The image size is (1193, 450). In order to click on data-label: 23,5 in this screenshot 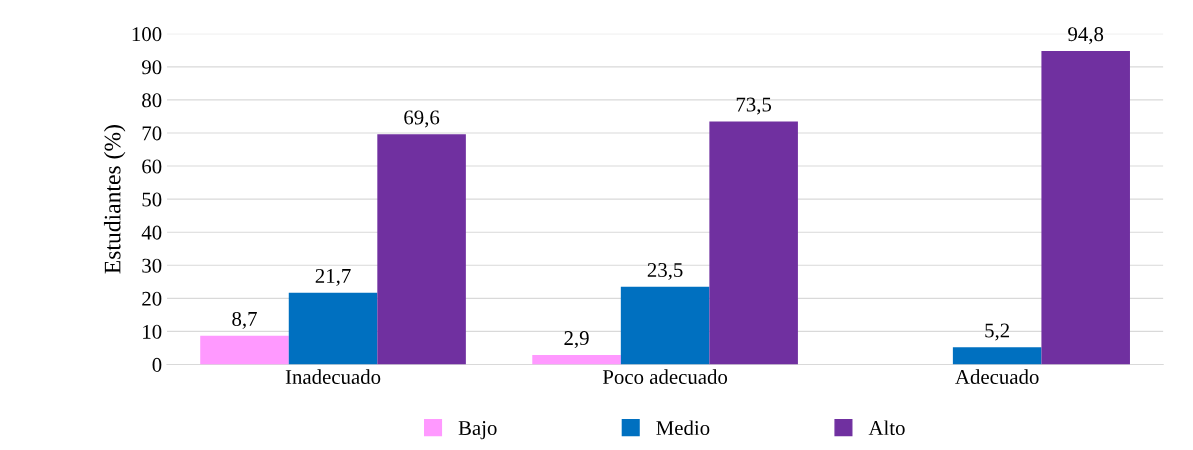, I will do `click(665, 271)`.